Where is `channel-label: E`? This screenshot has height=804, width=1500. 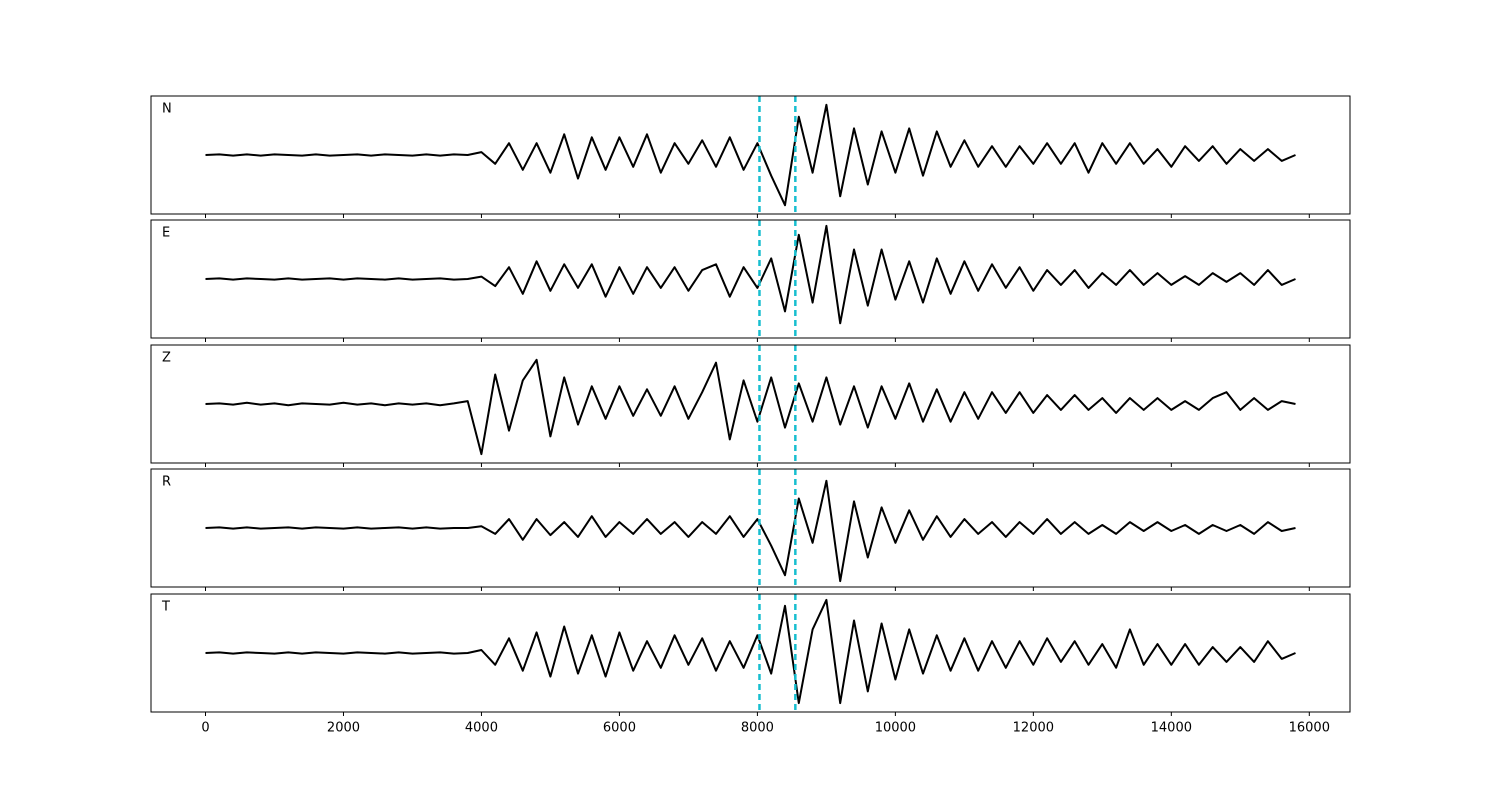
channel-label: E is located at coordinates (166, 233).